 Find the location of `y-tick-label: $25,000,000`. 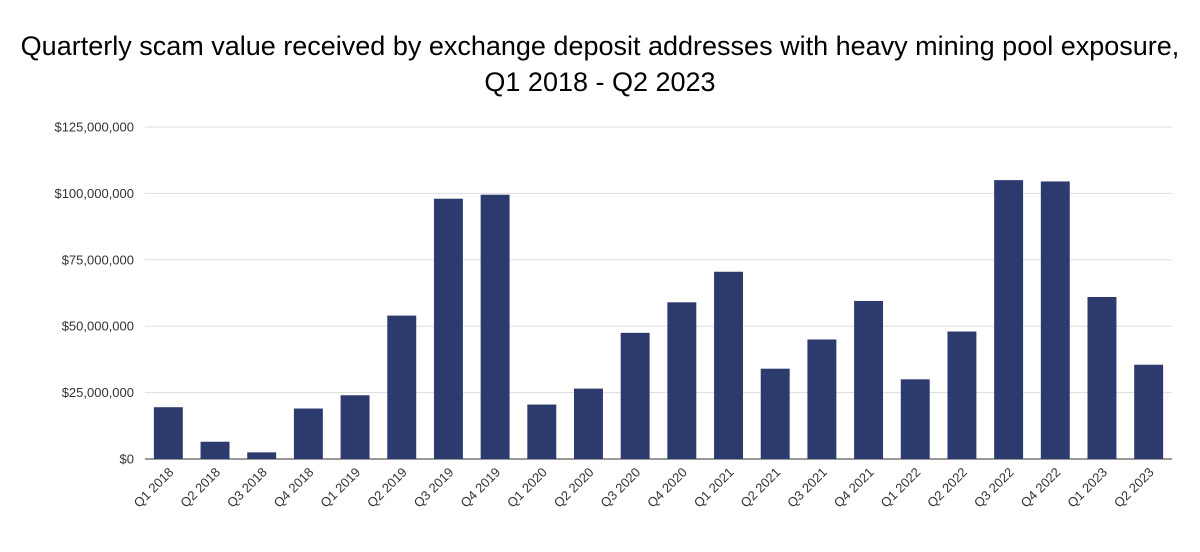

y-tick-label: $25,000,000 is located at coordinates (98, 392).